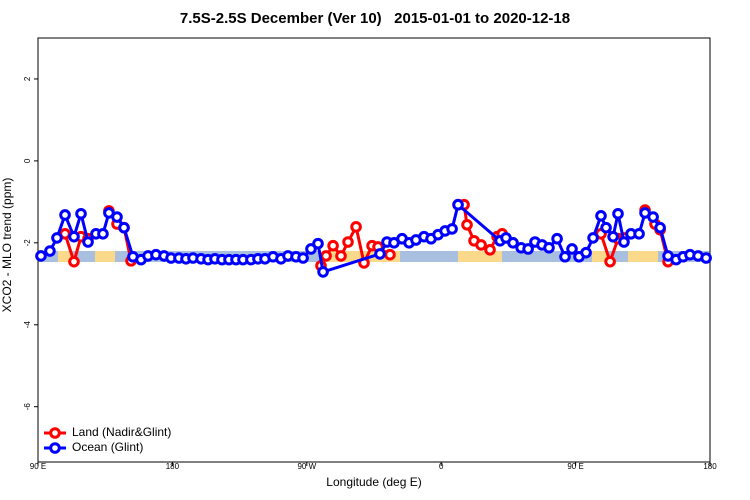 The width and height of the screenshot is (750, 500). I want to click on x-tick-label: 90 W, so click(306, 466).